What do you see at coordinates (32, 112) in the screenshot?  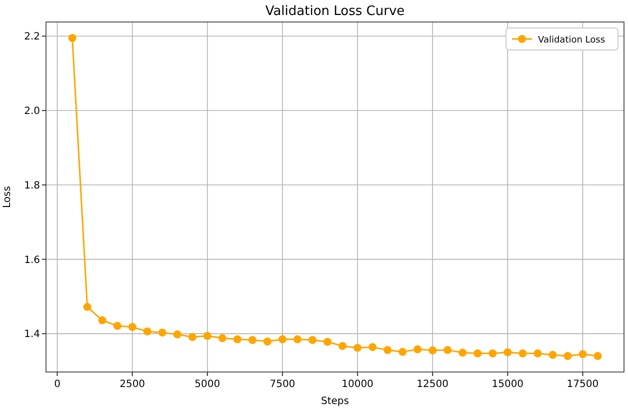 I see `y-tick-label: 2.0` at bounding box center [32, 112].